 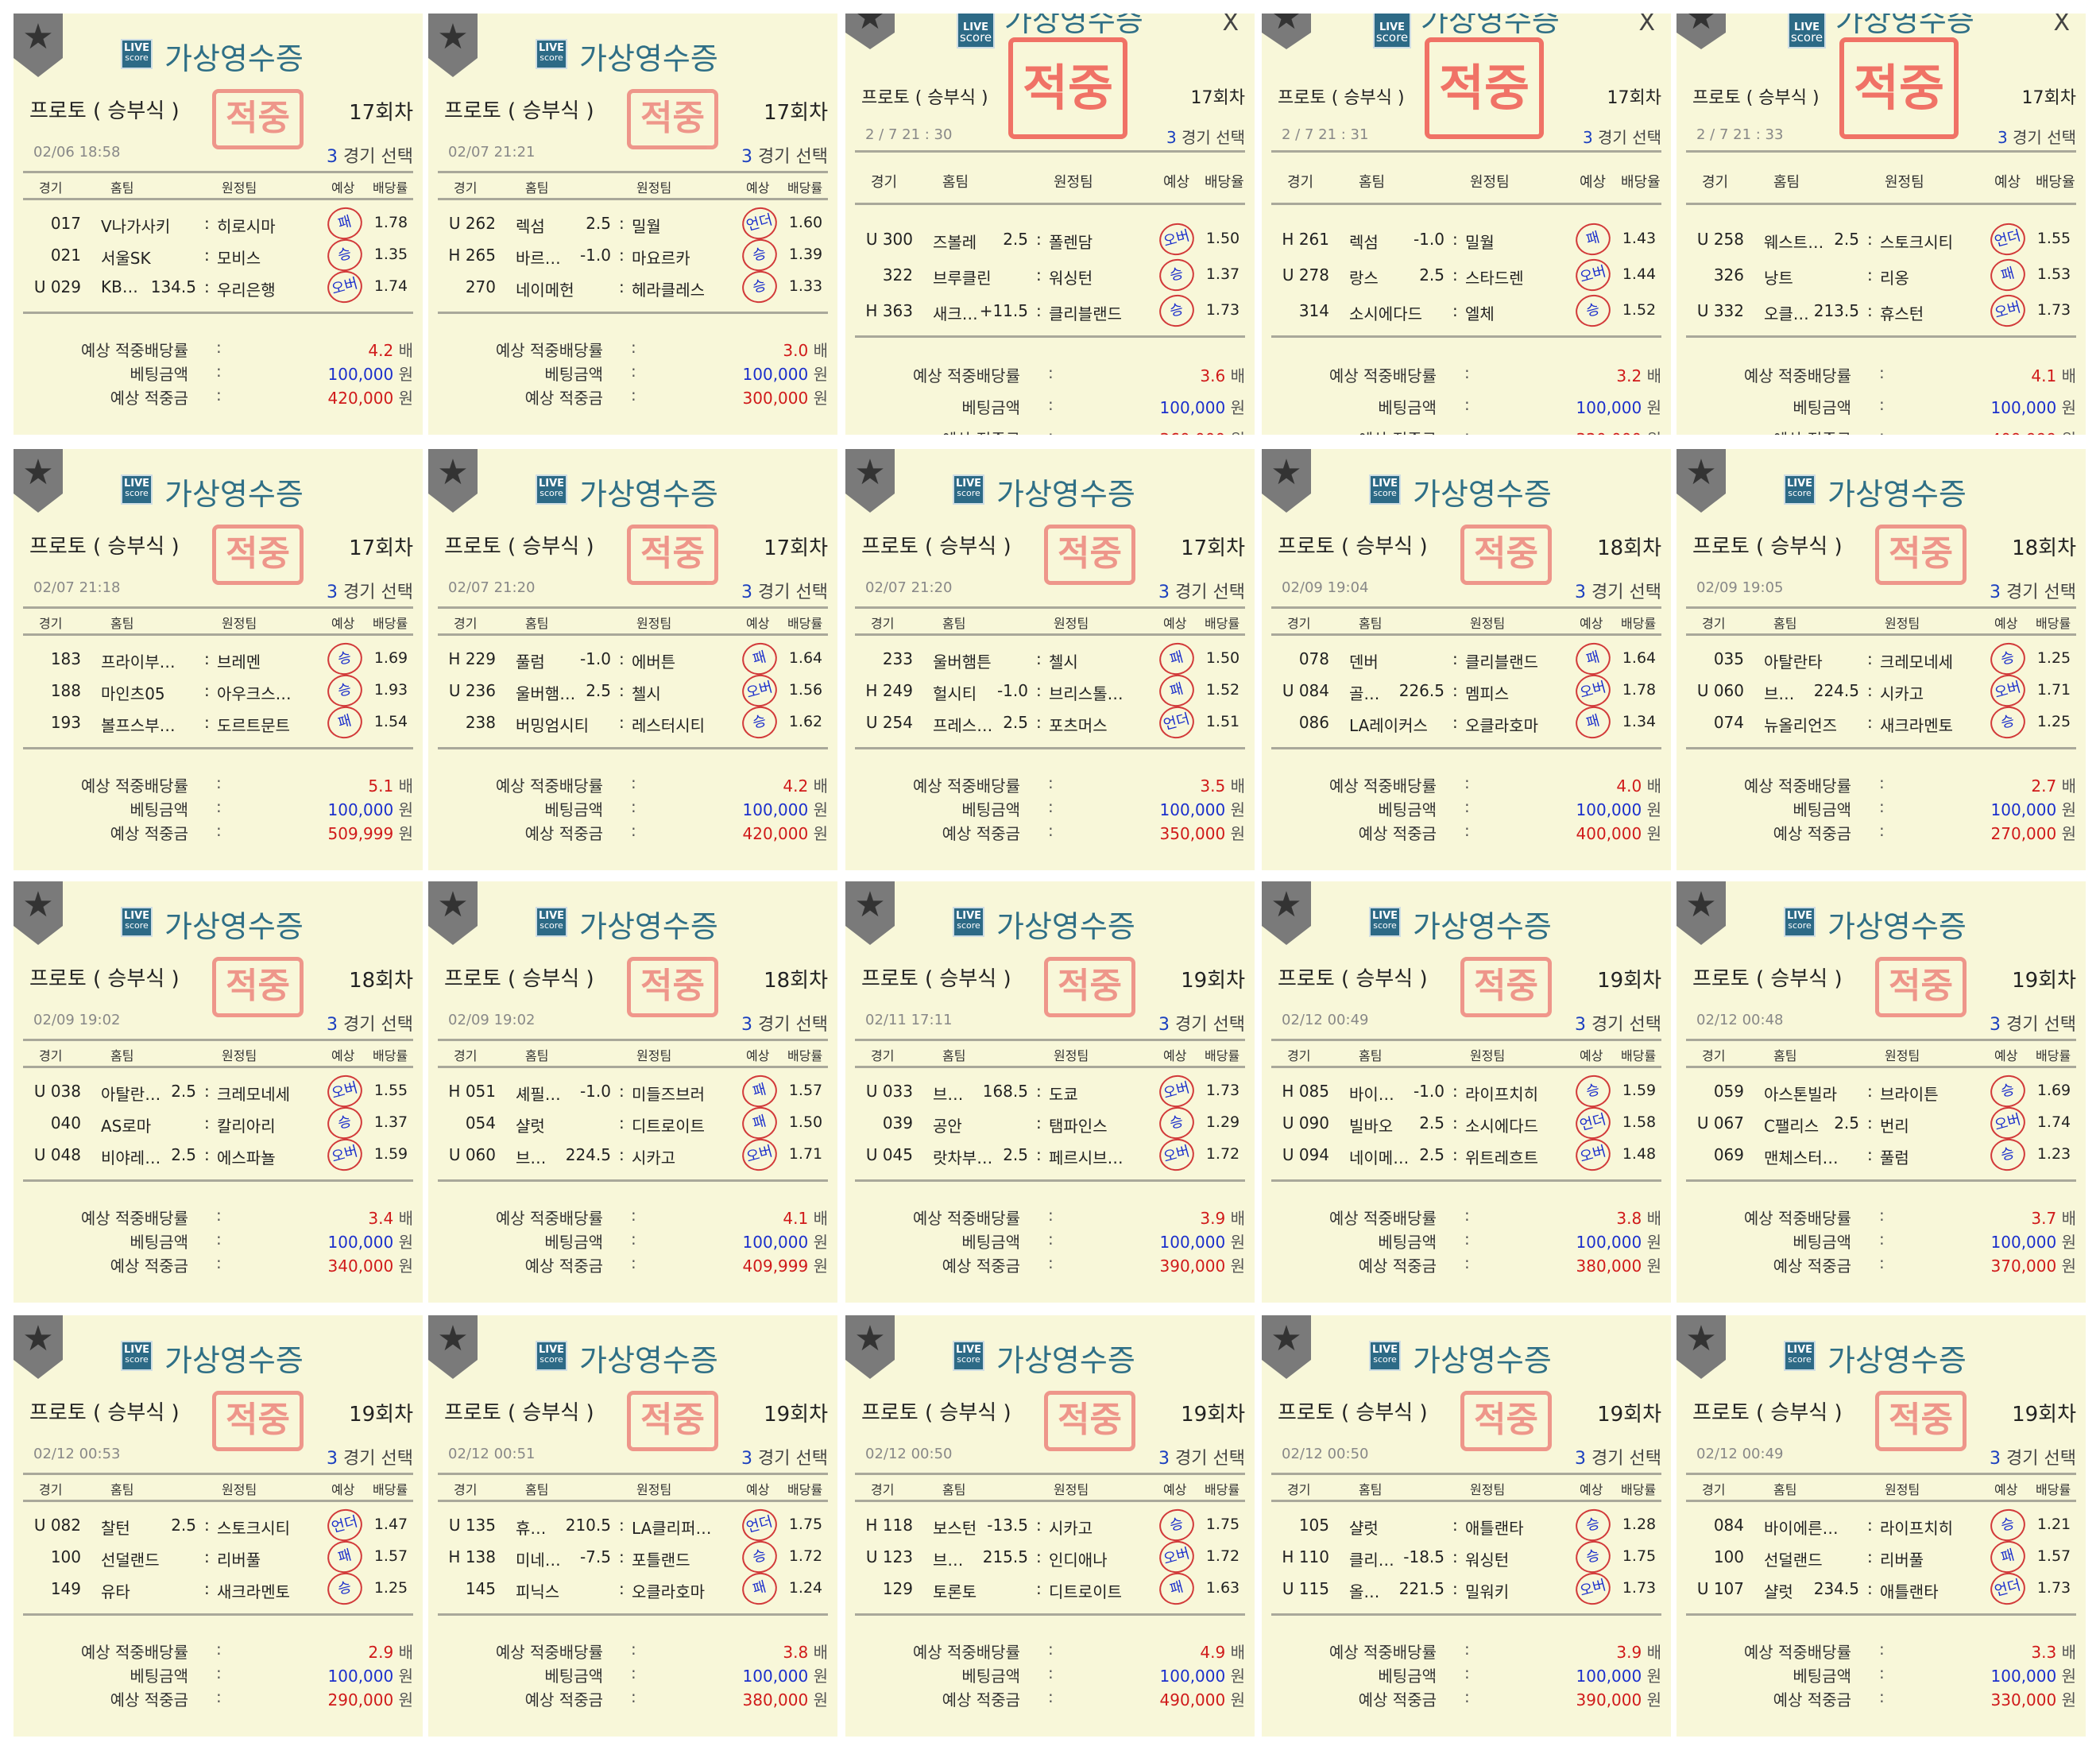 I want to click on column-header-odds_alt: 배당율, so click(x=1641, y=182).